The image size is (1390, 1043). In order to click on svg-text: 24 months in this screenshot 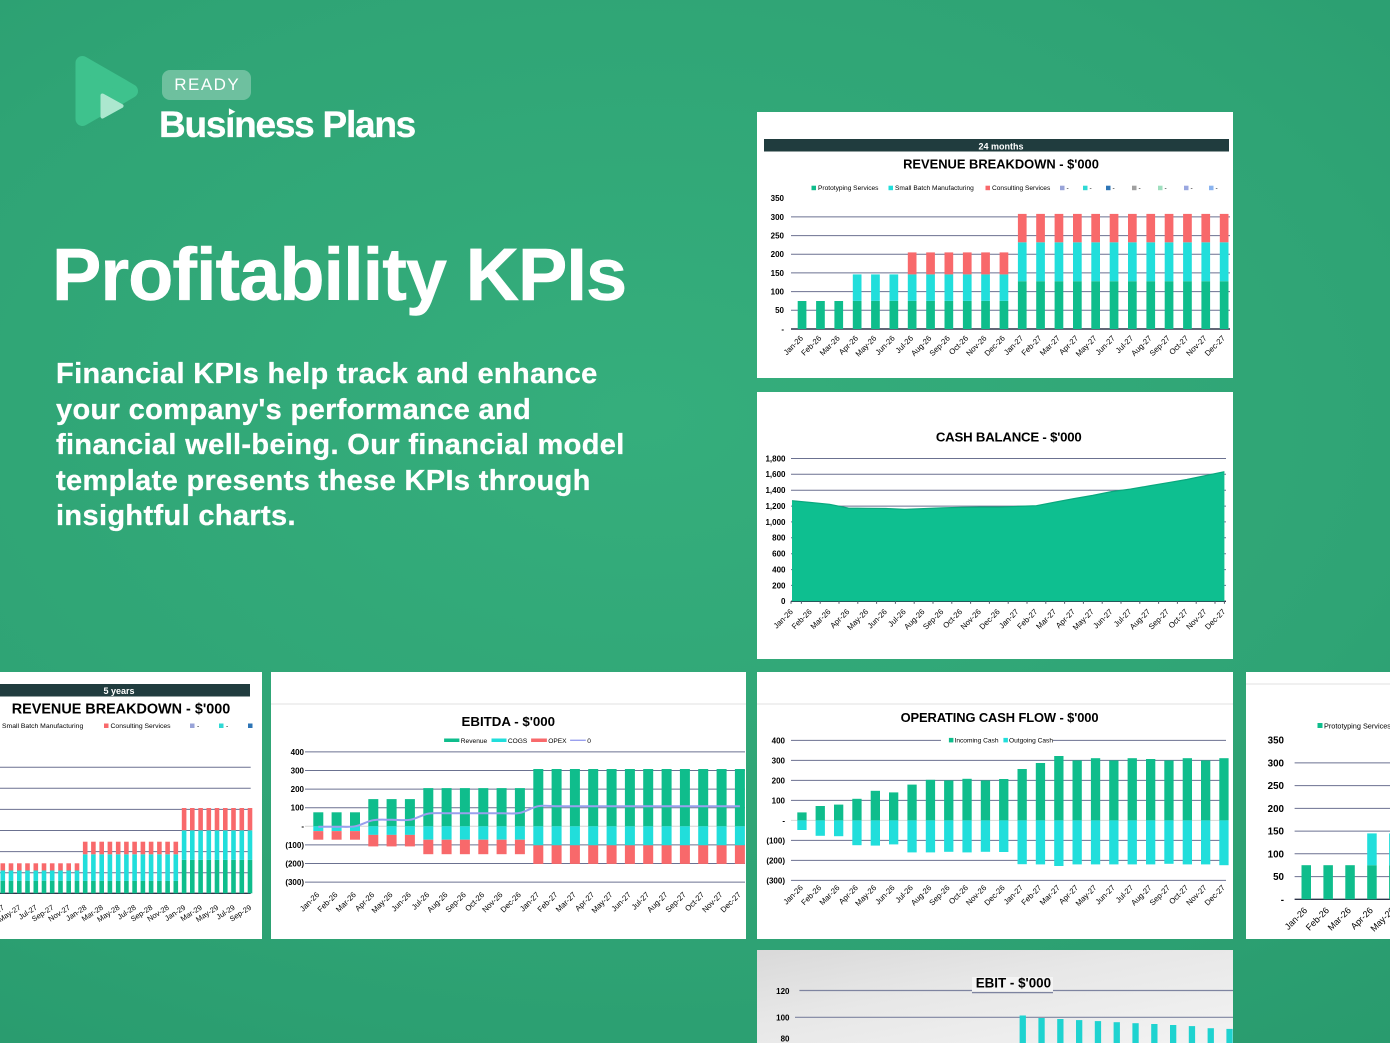, I will do `click(1000, 146)`.